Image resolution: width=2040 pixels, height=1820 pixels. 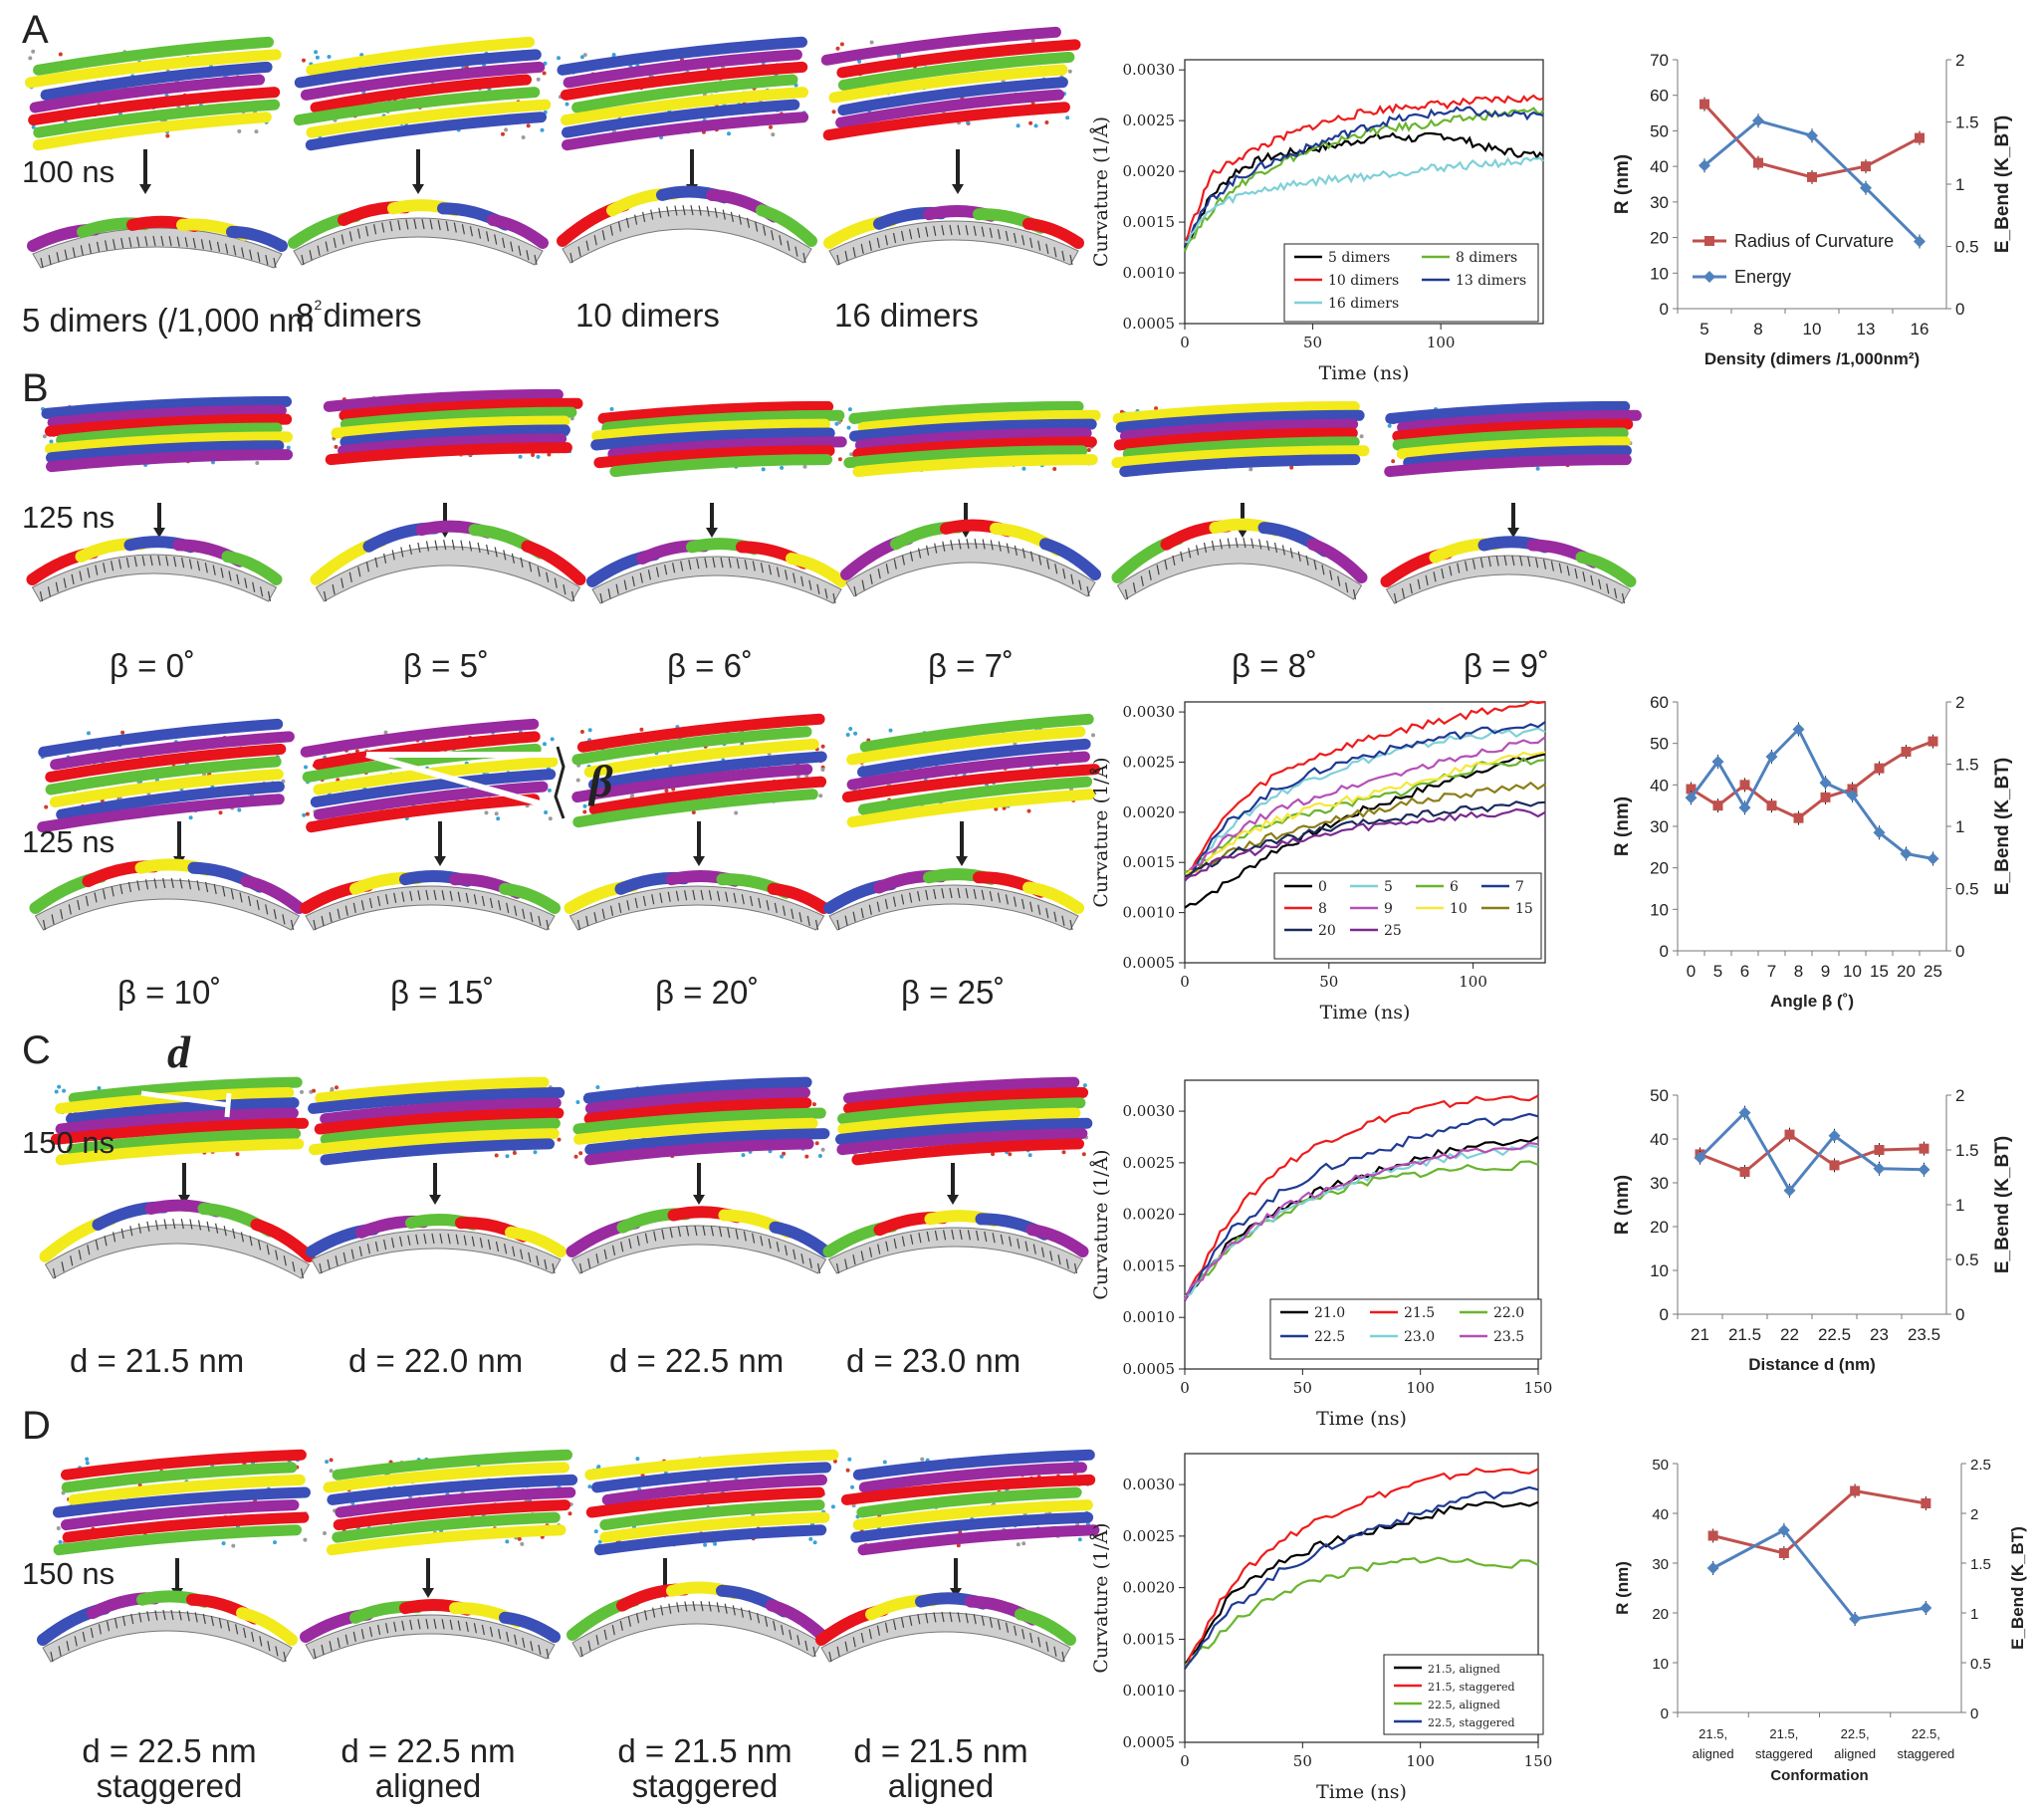 I want to click on y-tick-label-left: 10, so click(x=1659, y=909).